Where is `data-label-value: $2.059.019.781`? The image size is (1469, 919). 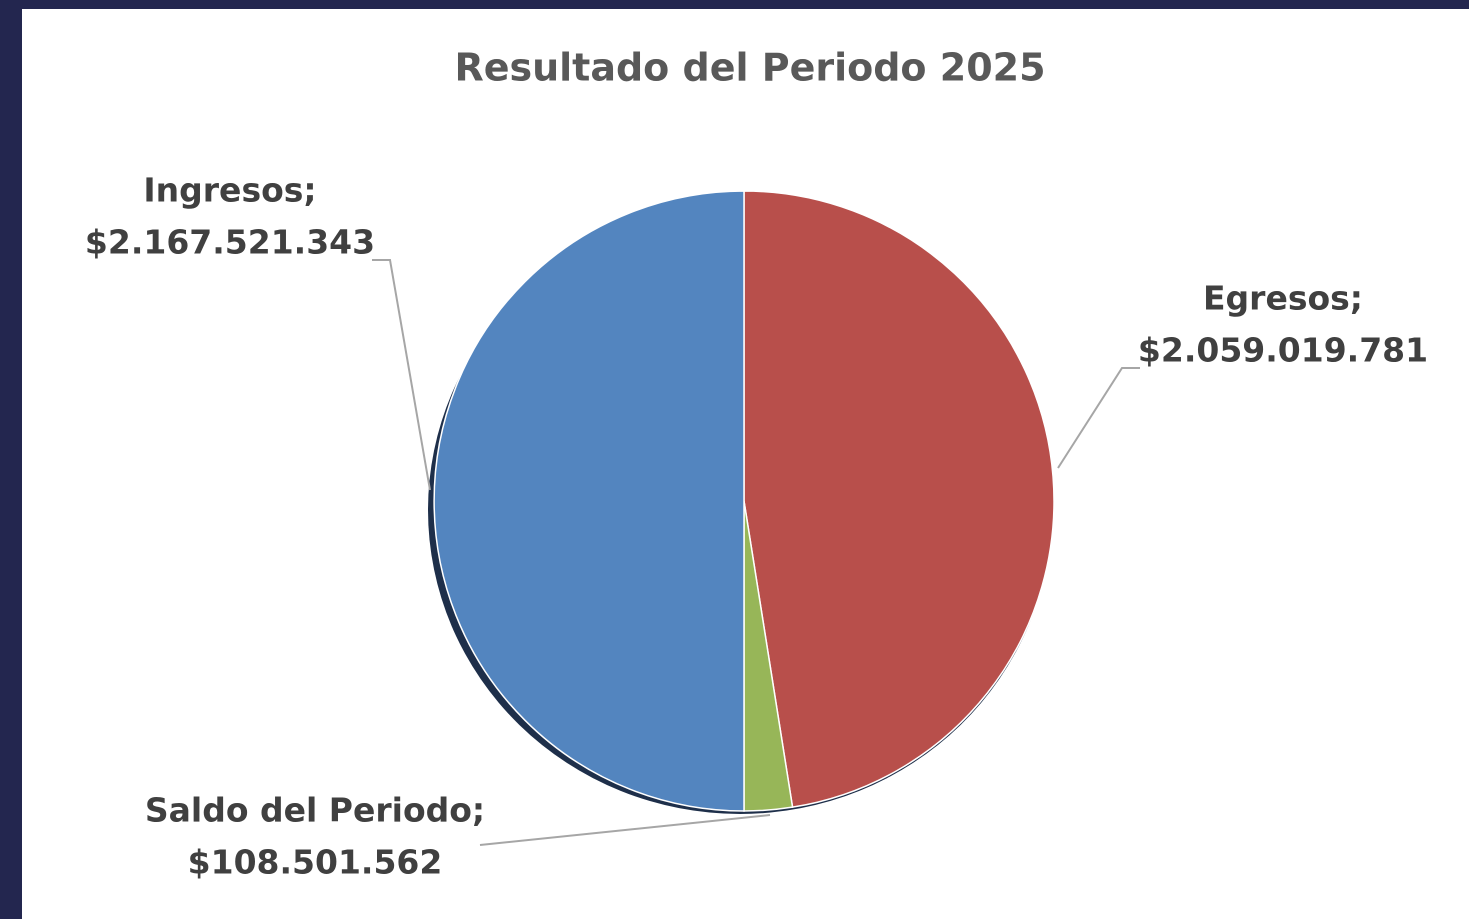
data-label-value: $2.059.019.781 is located at coordinates (1283, 350).